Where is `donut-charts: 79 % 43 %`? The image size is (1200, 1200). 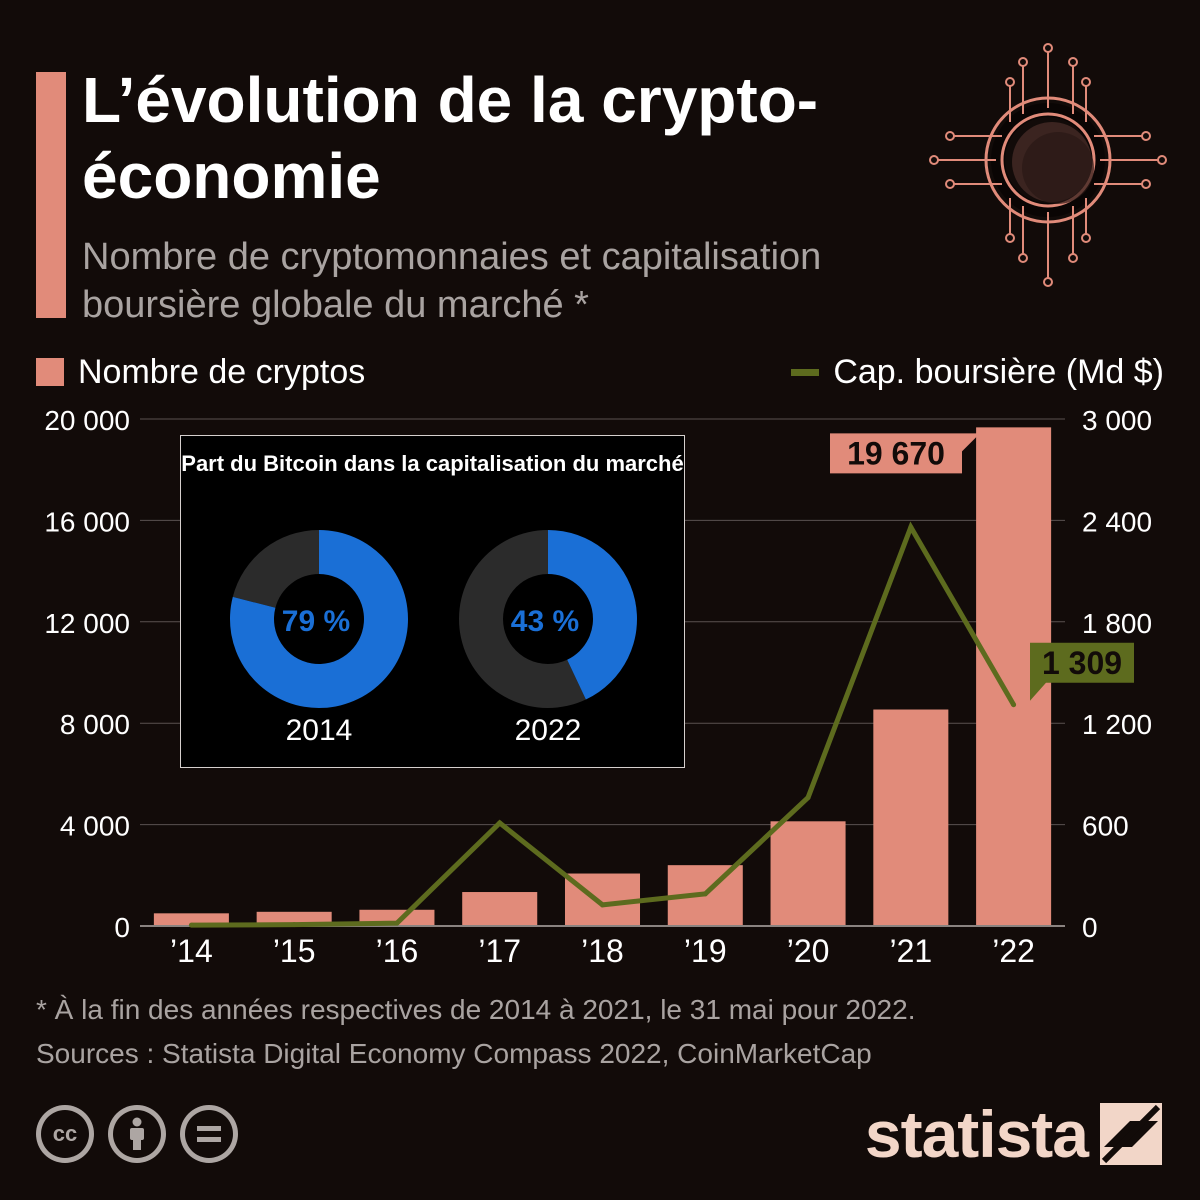
donut-charts: 79 % 43 % is located at coordinates (433, 619).